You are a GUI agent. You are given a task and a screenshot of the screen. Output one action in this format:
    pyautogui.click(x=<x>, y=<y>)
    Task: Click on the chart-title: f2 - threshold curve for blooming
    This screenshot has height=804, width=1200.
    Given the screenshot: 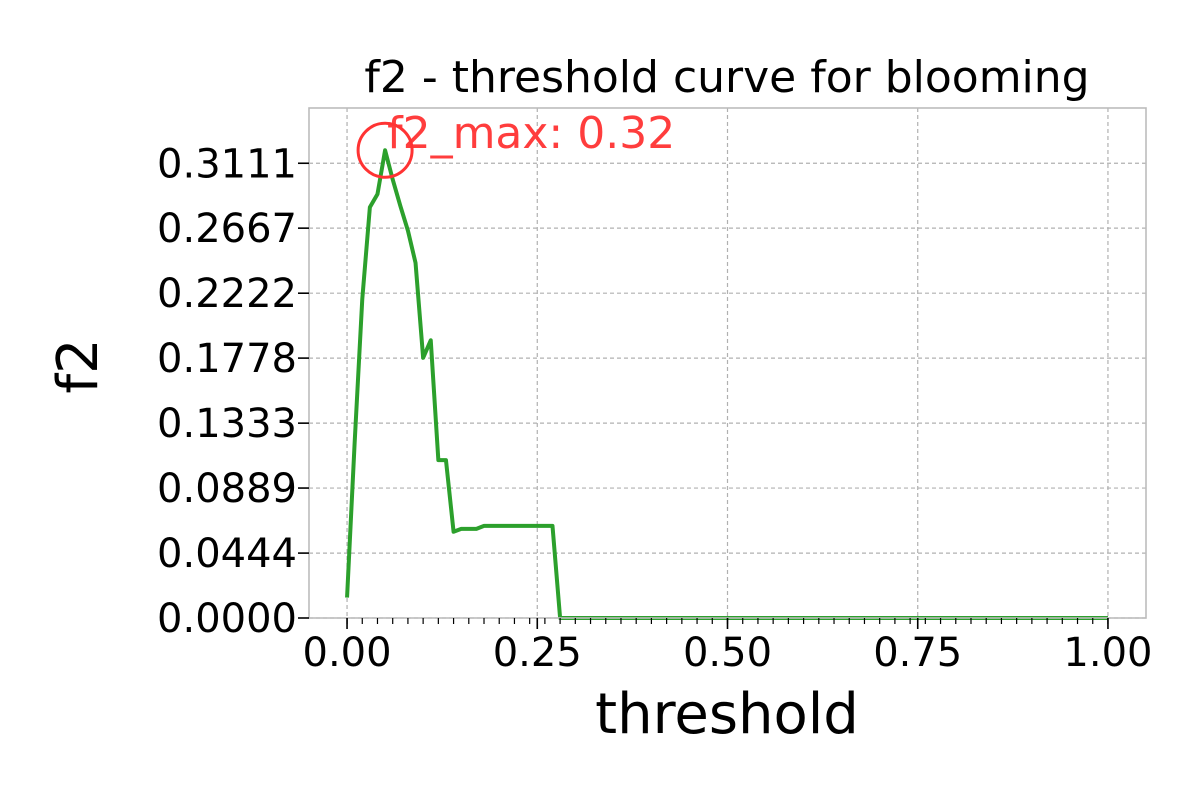 What is the action you would take?
    pyautogui.click(x=726, y=77)
    